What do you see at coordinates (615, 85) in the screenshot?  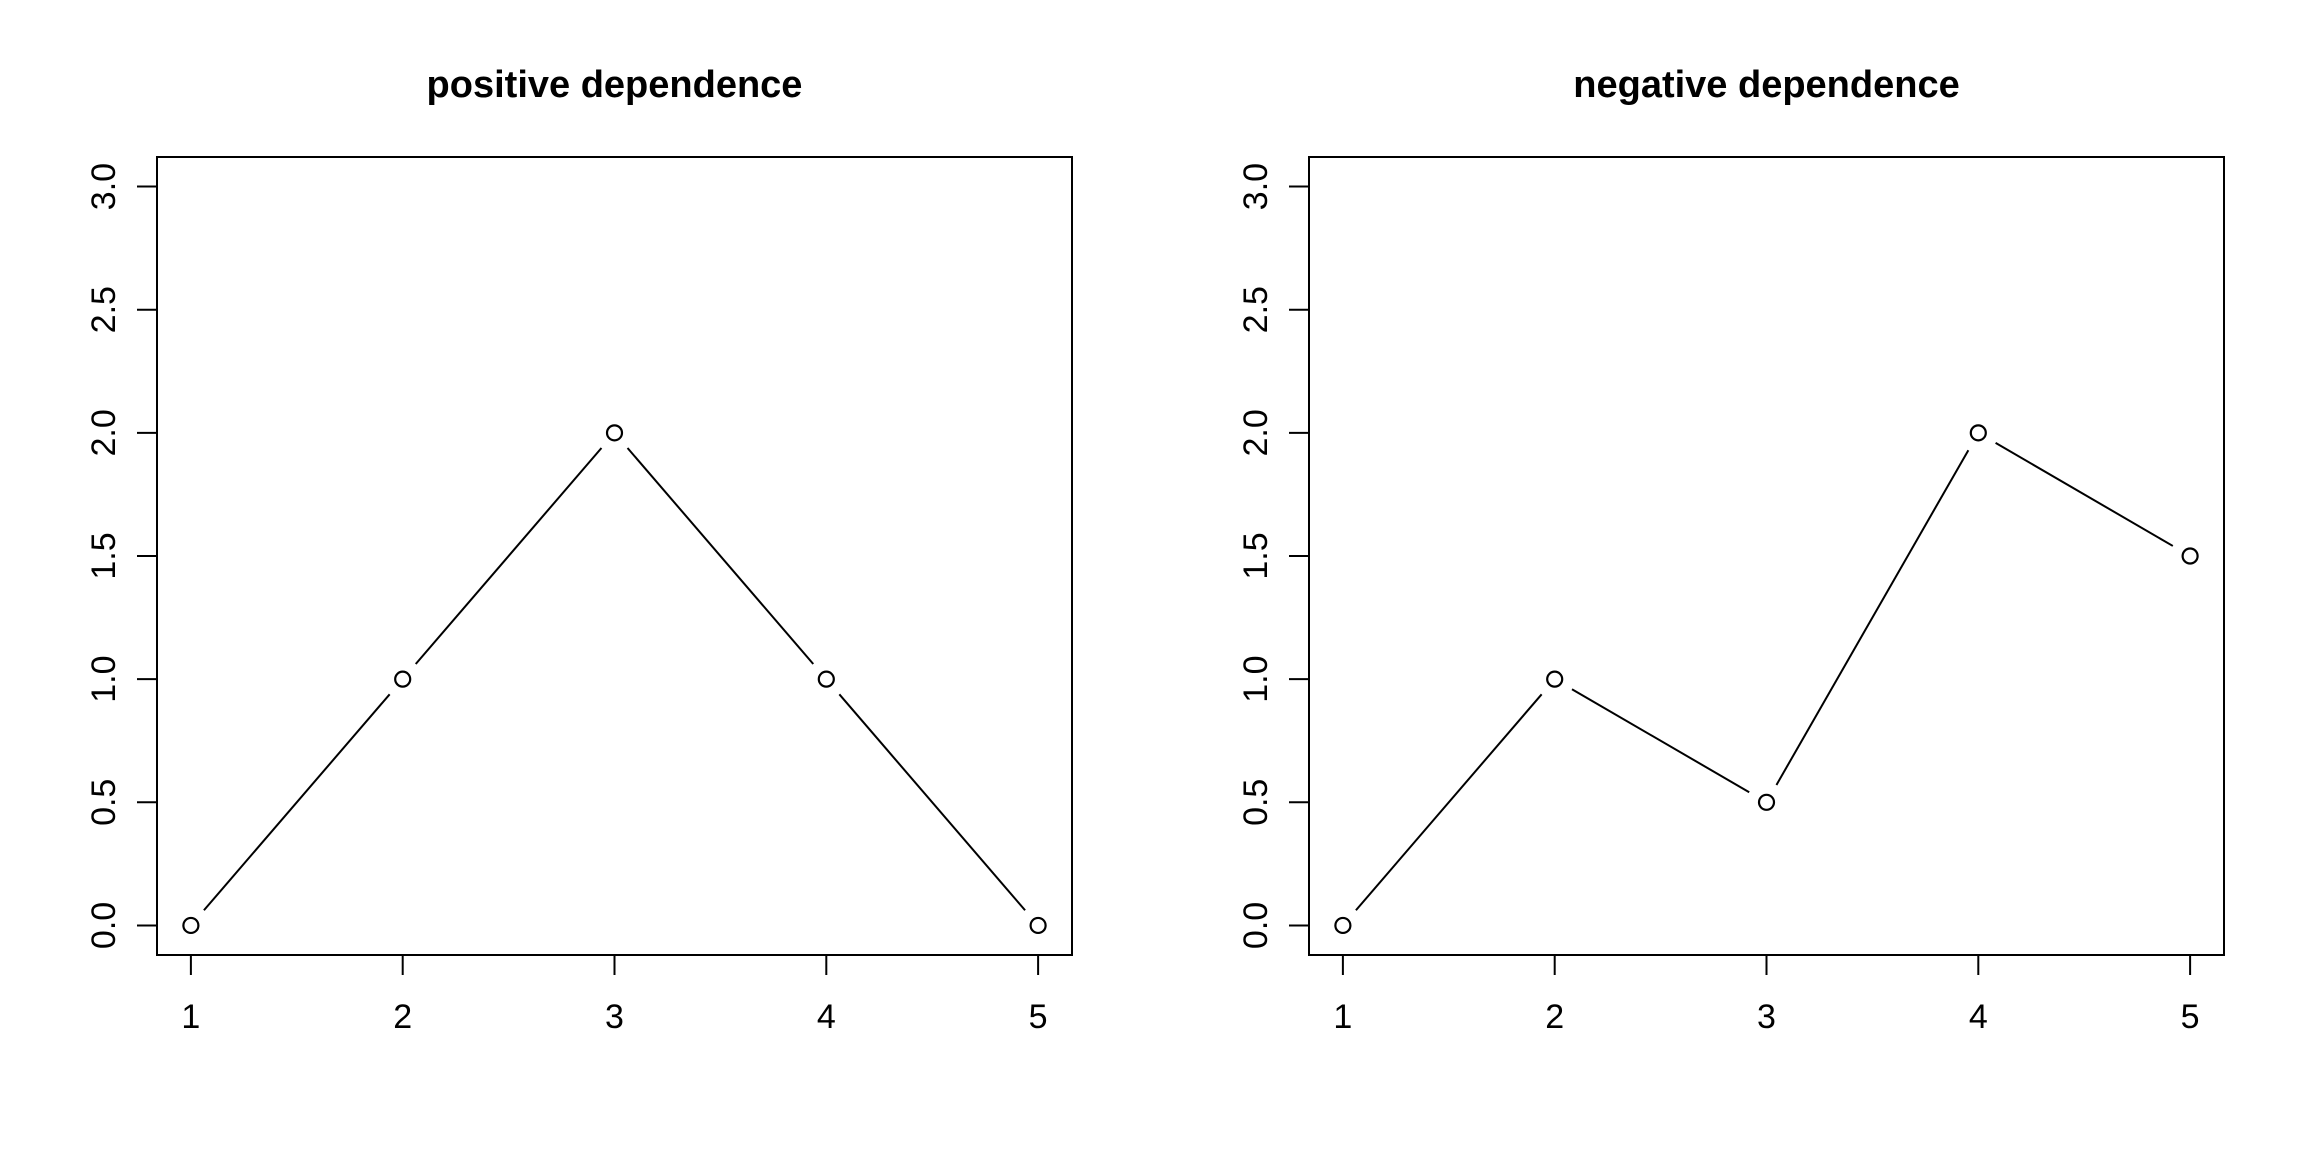 I see `chart-title: positive dependence` at bounding box center [615, 85].